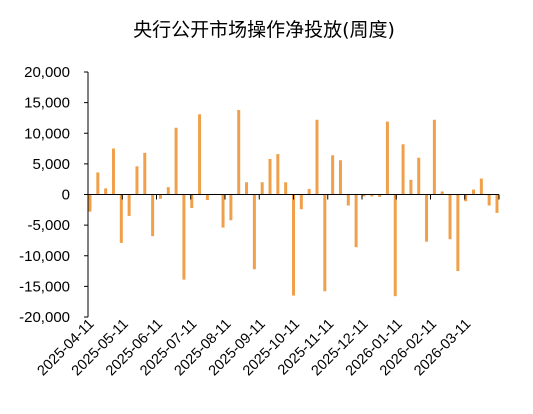 The image size is (533, 414). Describe the element at coordinates (47, 103) in the screenshot. I see `y-tick-label: 15,000` at that location.